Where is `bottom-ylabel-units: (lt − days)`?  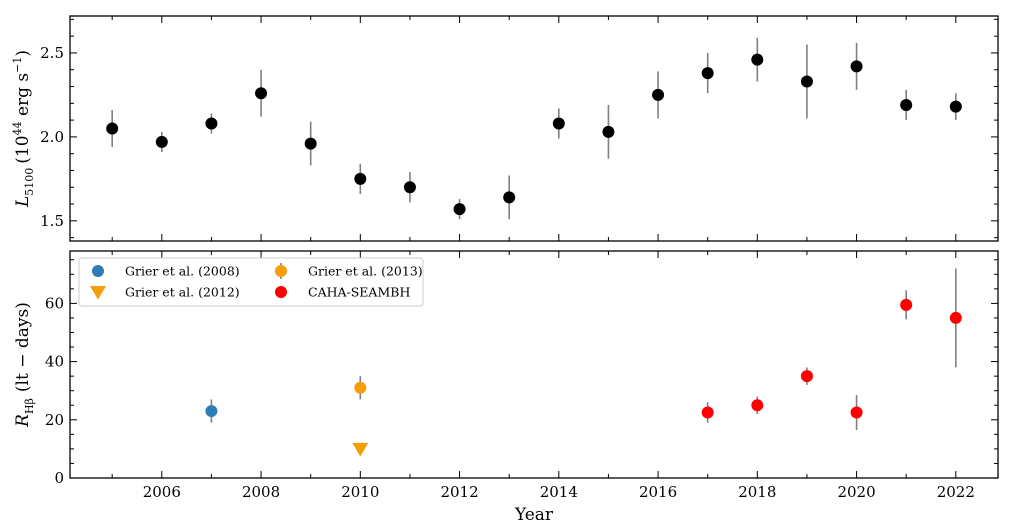 bottom-ylabel-units: (lt − days) is located at coordinates (23, 347).